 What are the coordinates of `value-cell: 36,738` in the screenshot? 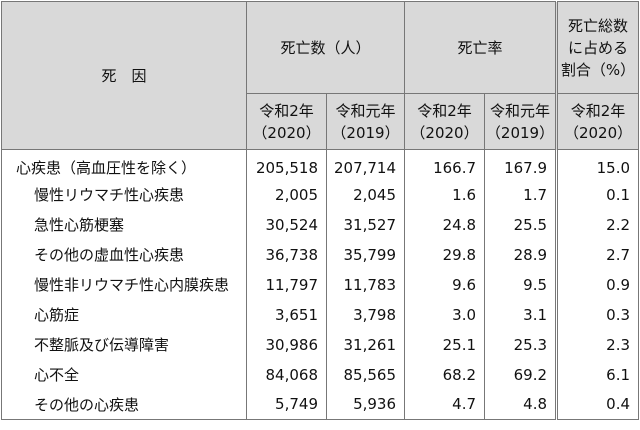 It's located at (286, 254).